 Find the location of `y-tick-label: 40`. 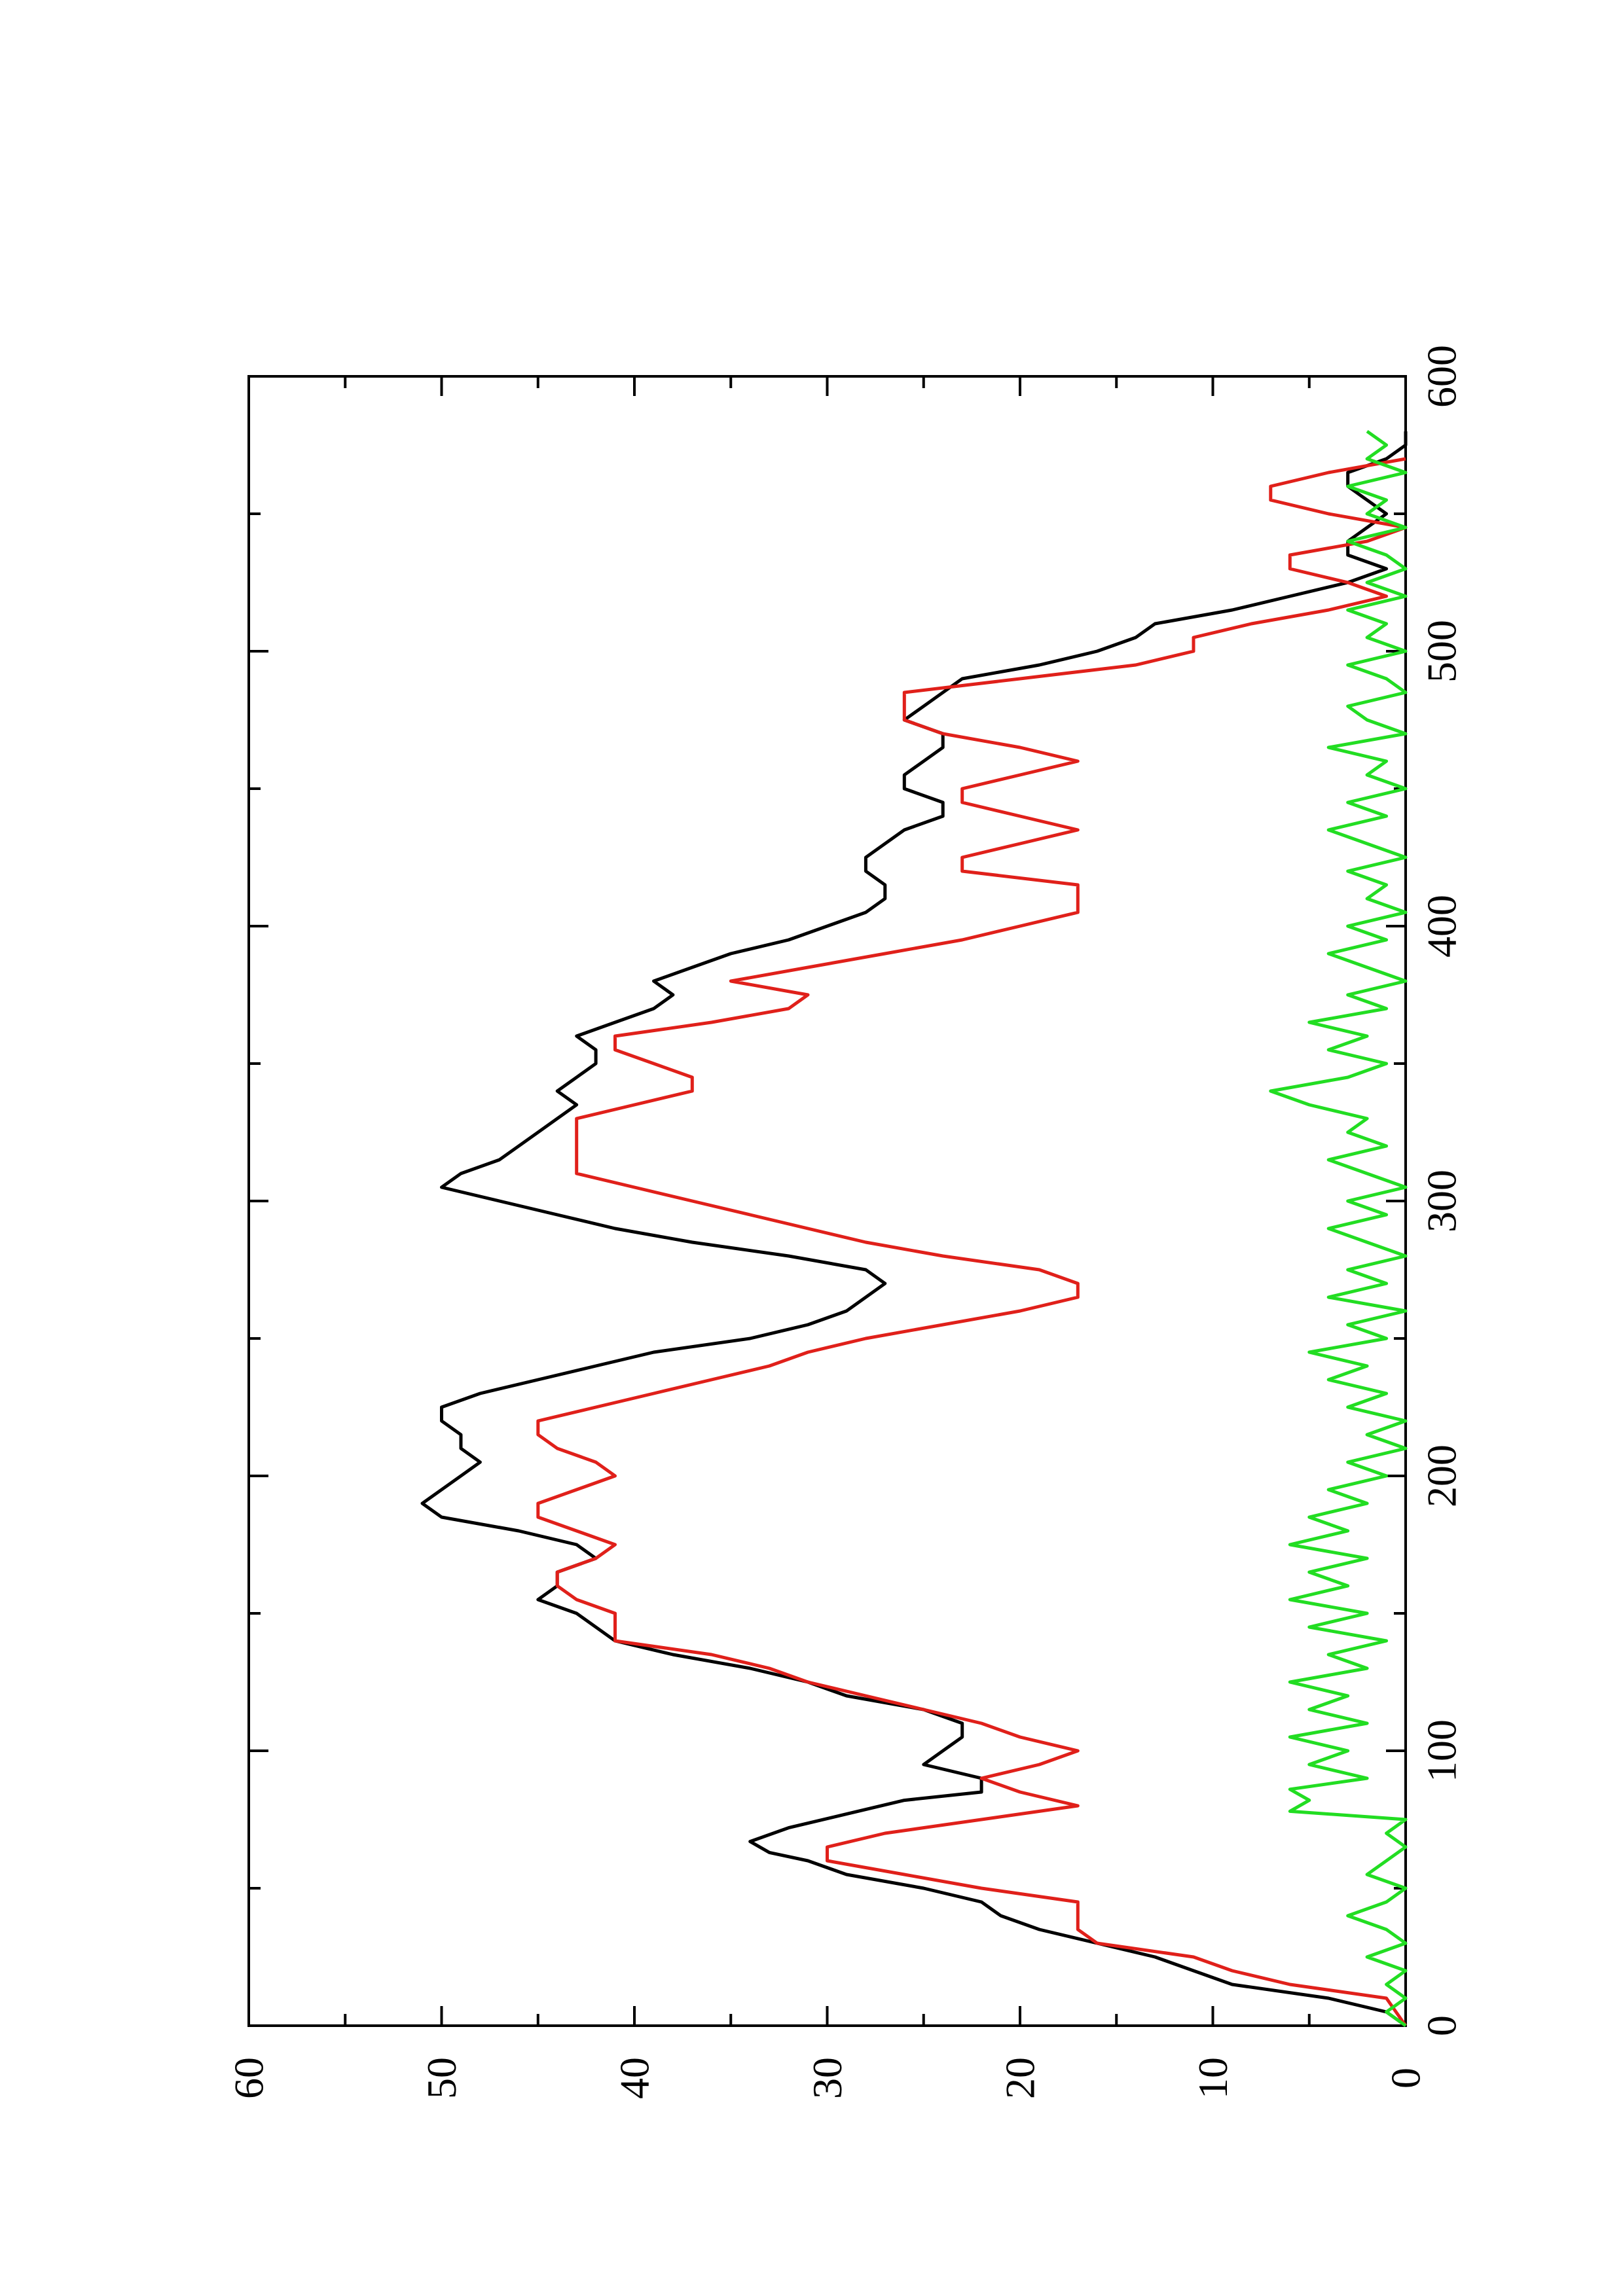

y-tick-label: 40 is located at coordinates (634, 2078).